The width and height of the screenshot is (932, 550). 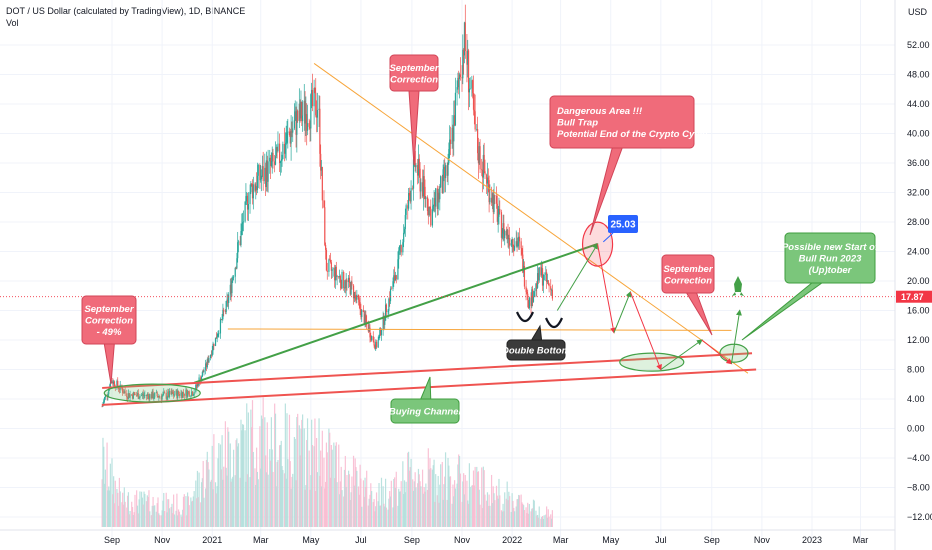 What do you see at coordinates (109, 320) in the screenshot?
I see `callout-box` at bounding box center [109, 320].